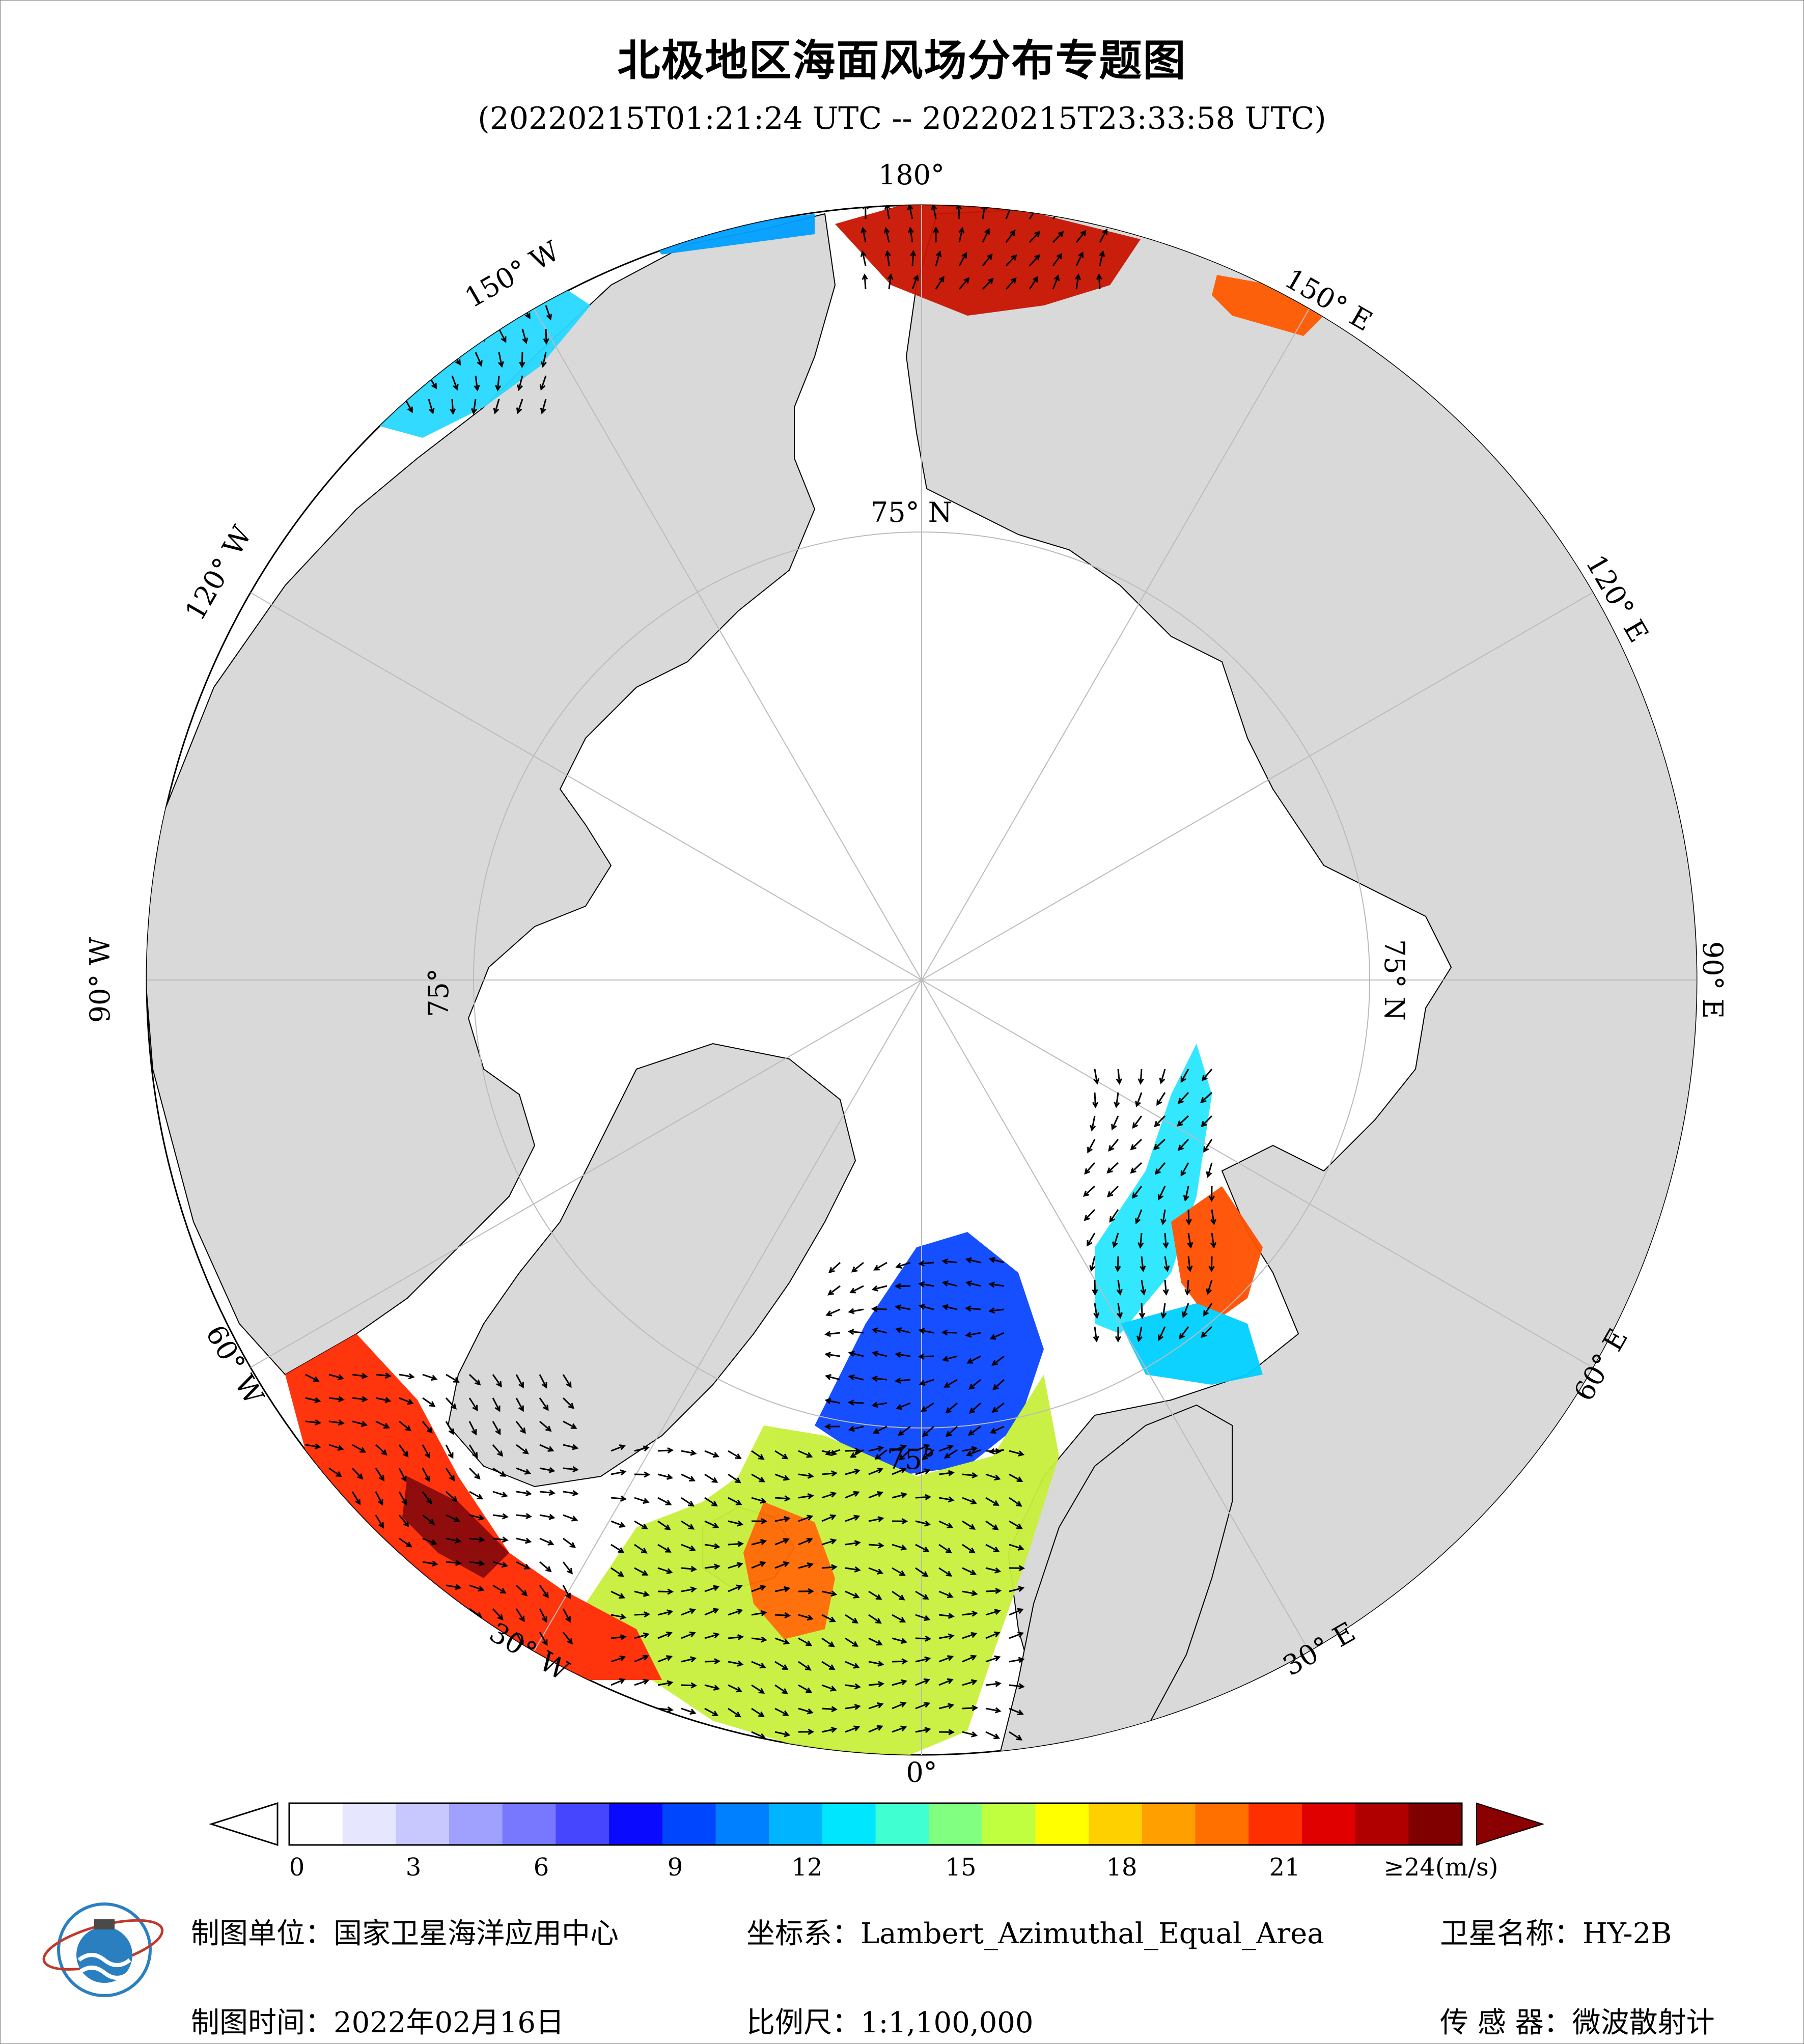 Image resolution: width=1804 pixels, height=2044 pixels. Describe the element at coordinates (103, 1949) in the screenshot. I see `nsoas-logo` at that location.